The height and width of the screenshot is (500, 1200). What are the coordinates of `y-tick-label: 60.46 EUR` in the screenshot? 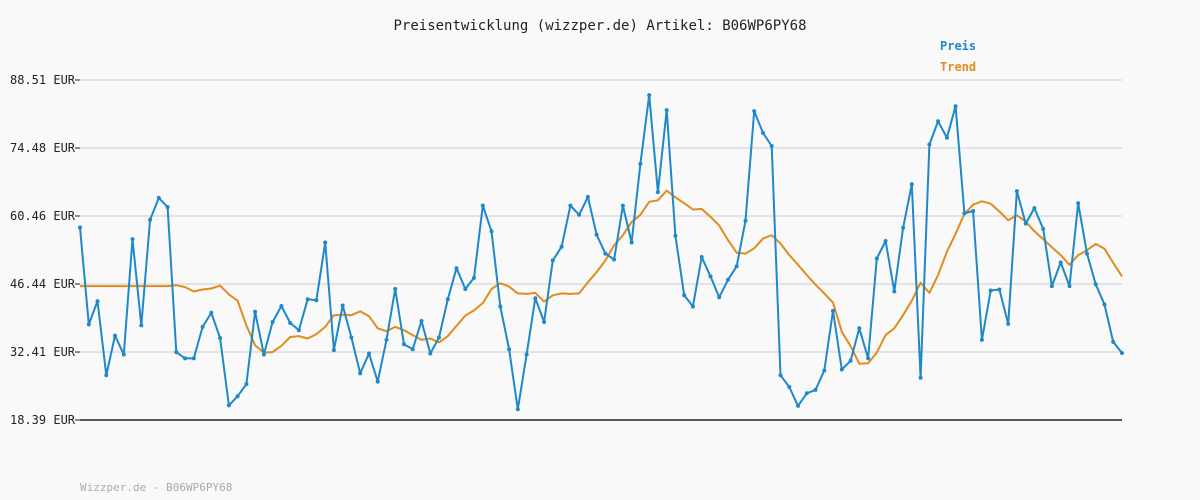 It's located at (43, 216).